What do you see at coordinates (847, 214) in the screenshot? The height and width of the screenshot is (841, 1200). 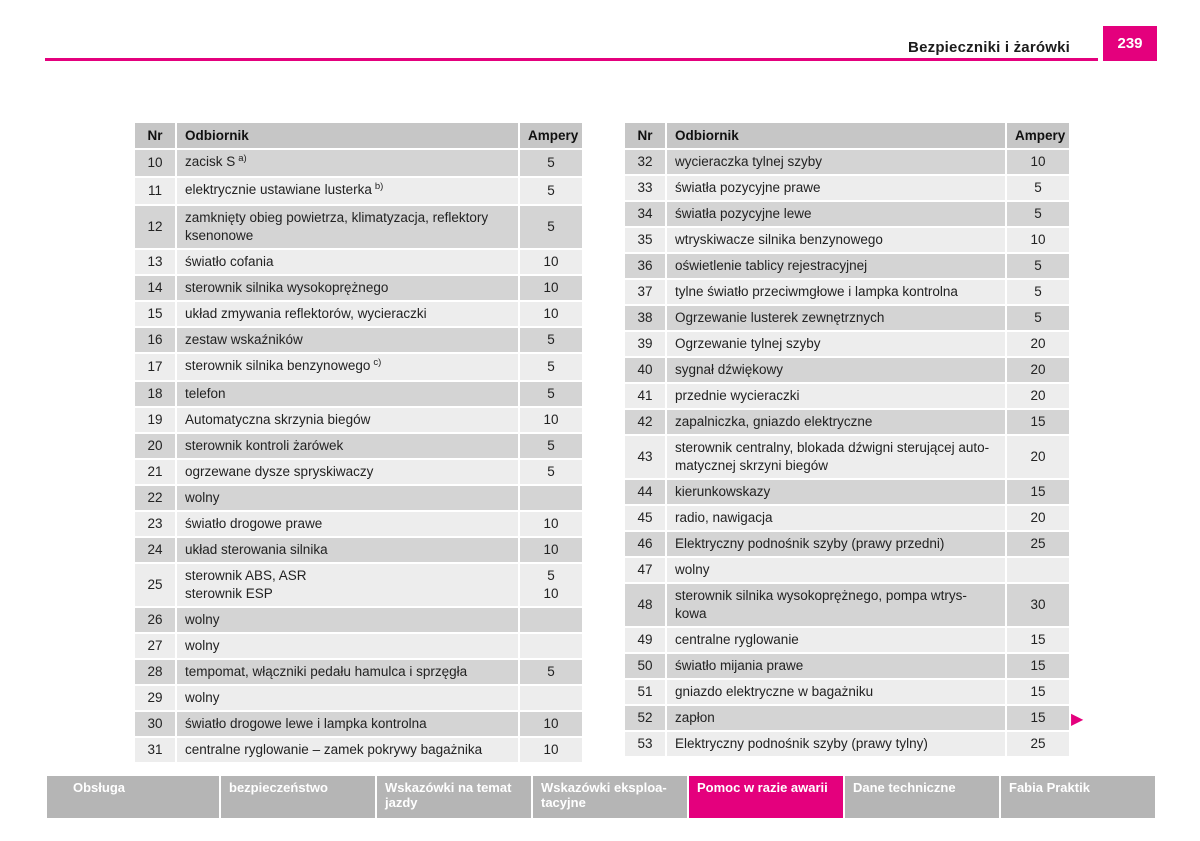 I see `table-row: 34 światła pozycyjne lewe 5` at bounding box center [847, 214].